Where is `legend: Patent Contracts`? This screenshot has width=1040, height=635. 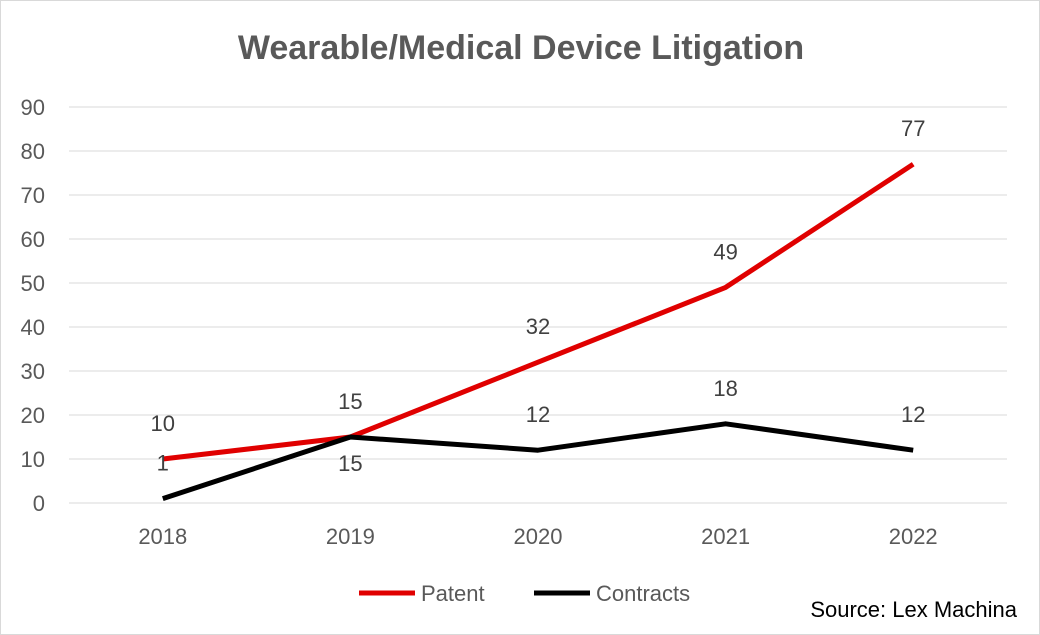
legend: Patent Contracts is located at coordinates (524, 593).